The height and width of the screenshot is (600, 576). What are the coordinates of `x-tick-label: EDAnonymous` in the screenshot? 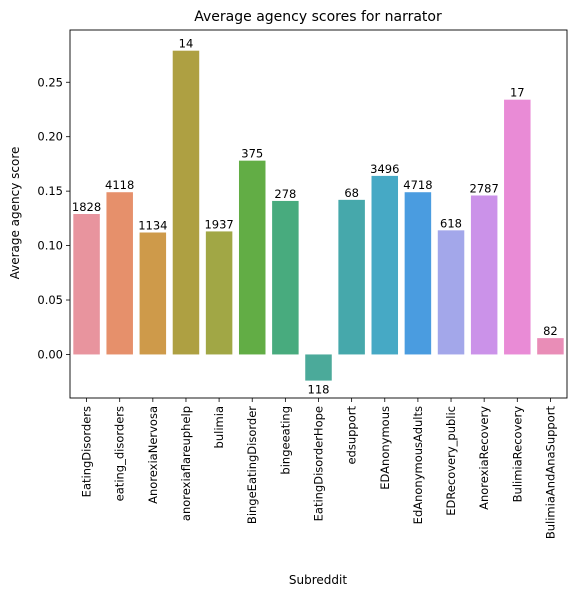 It's located at (385, 448).